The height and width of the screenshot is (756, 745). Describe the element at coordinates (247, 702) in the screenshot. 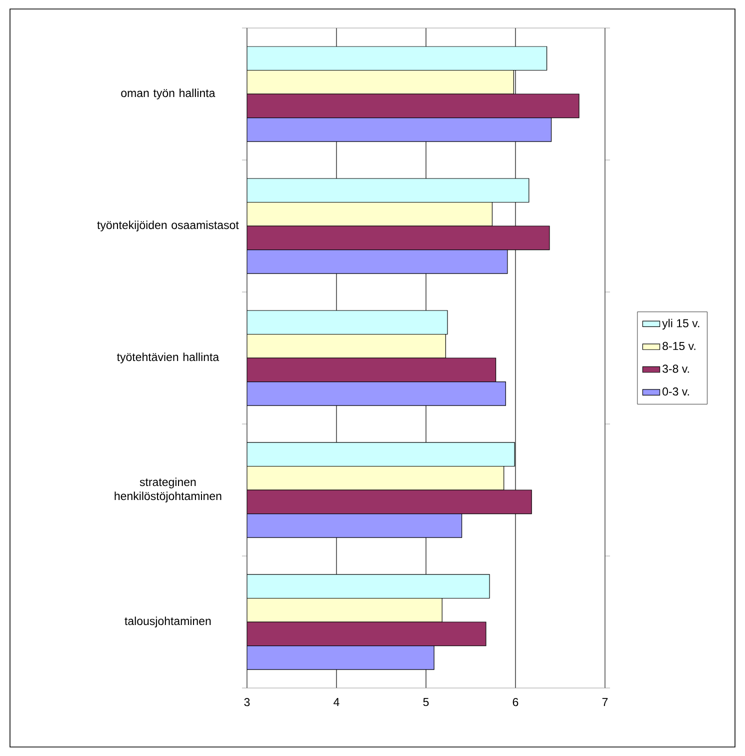

I see `x-tick-label: 3` at that location.